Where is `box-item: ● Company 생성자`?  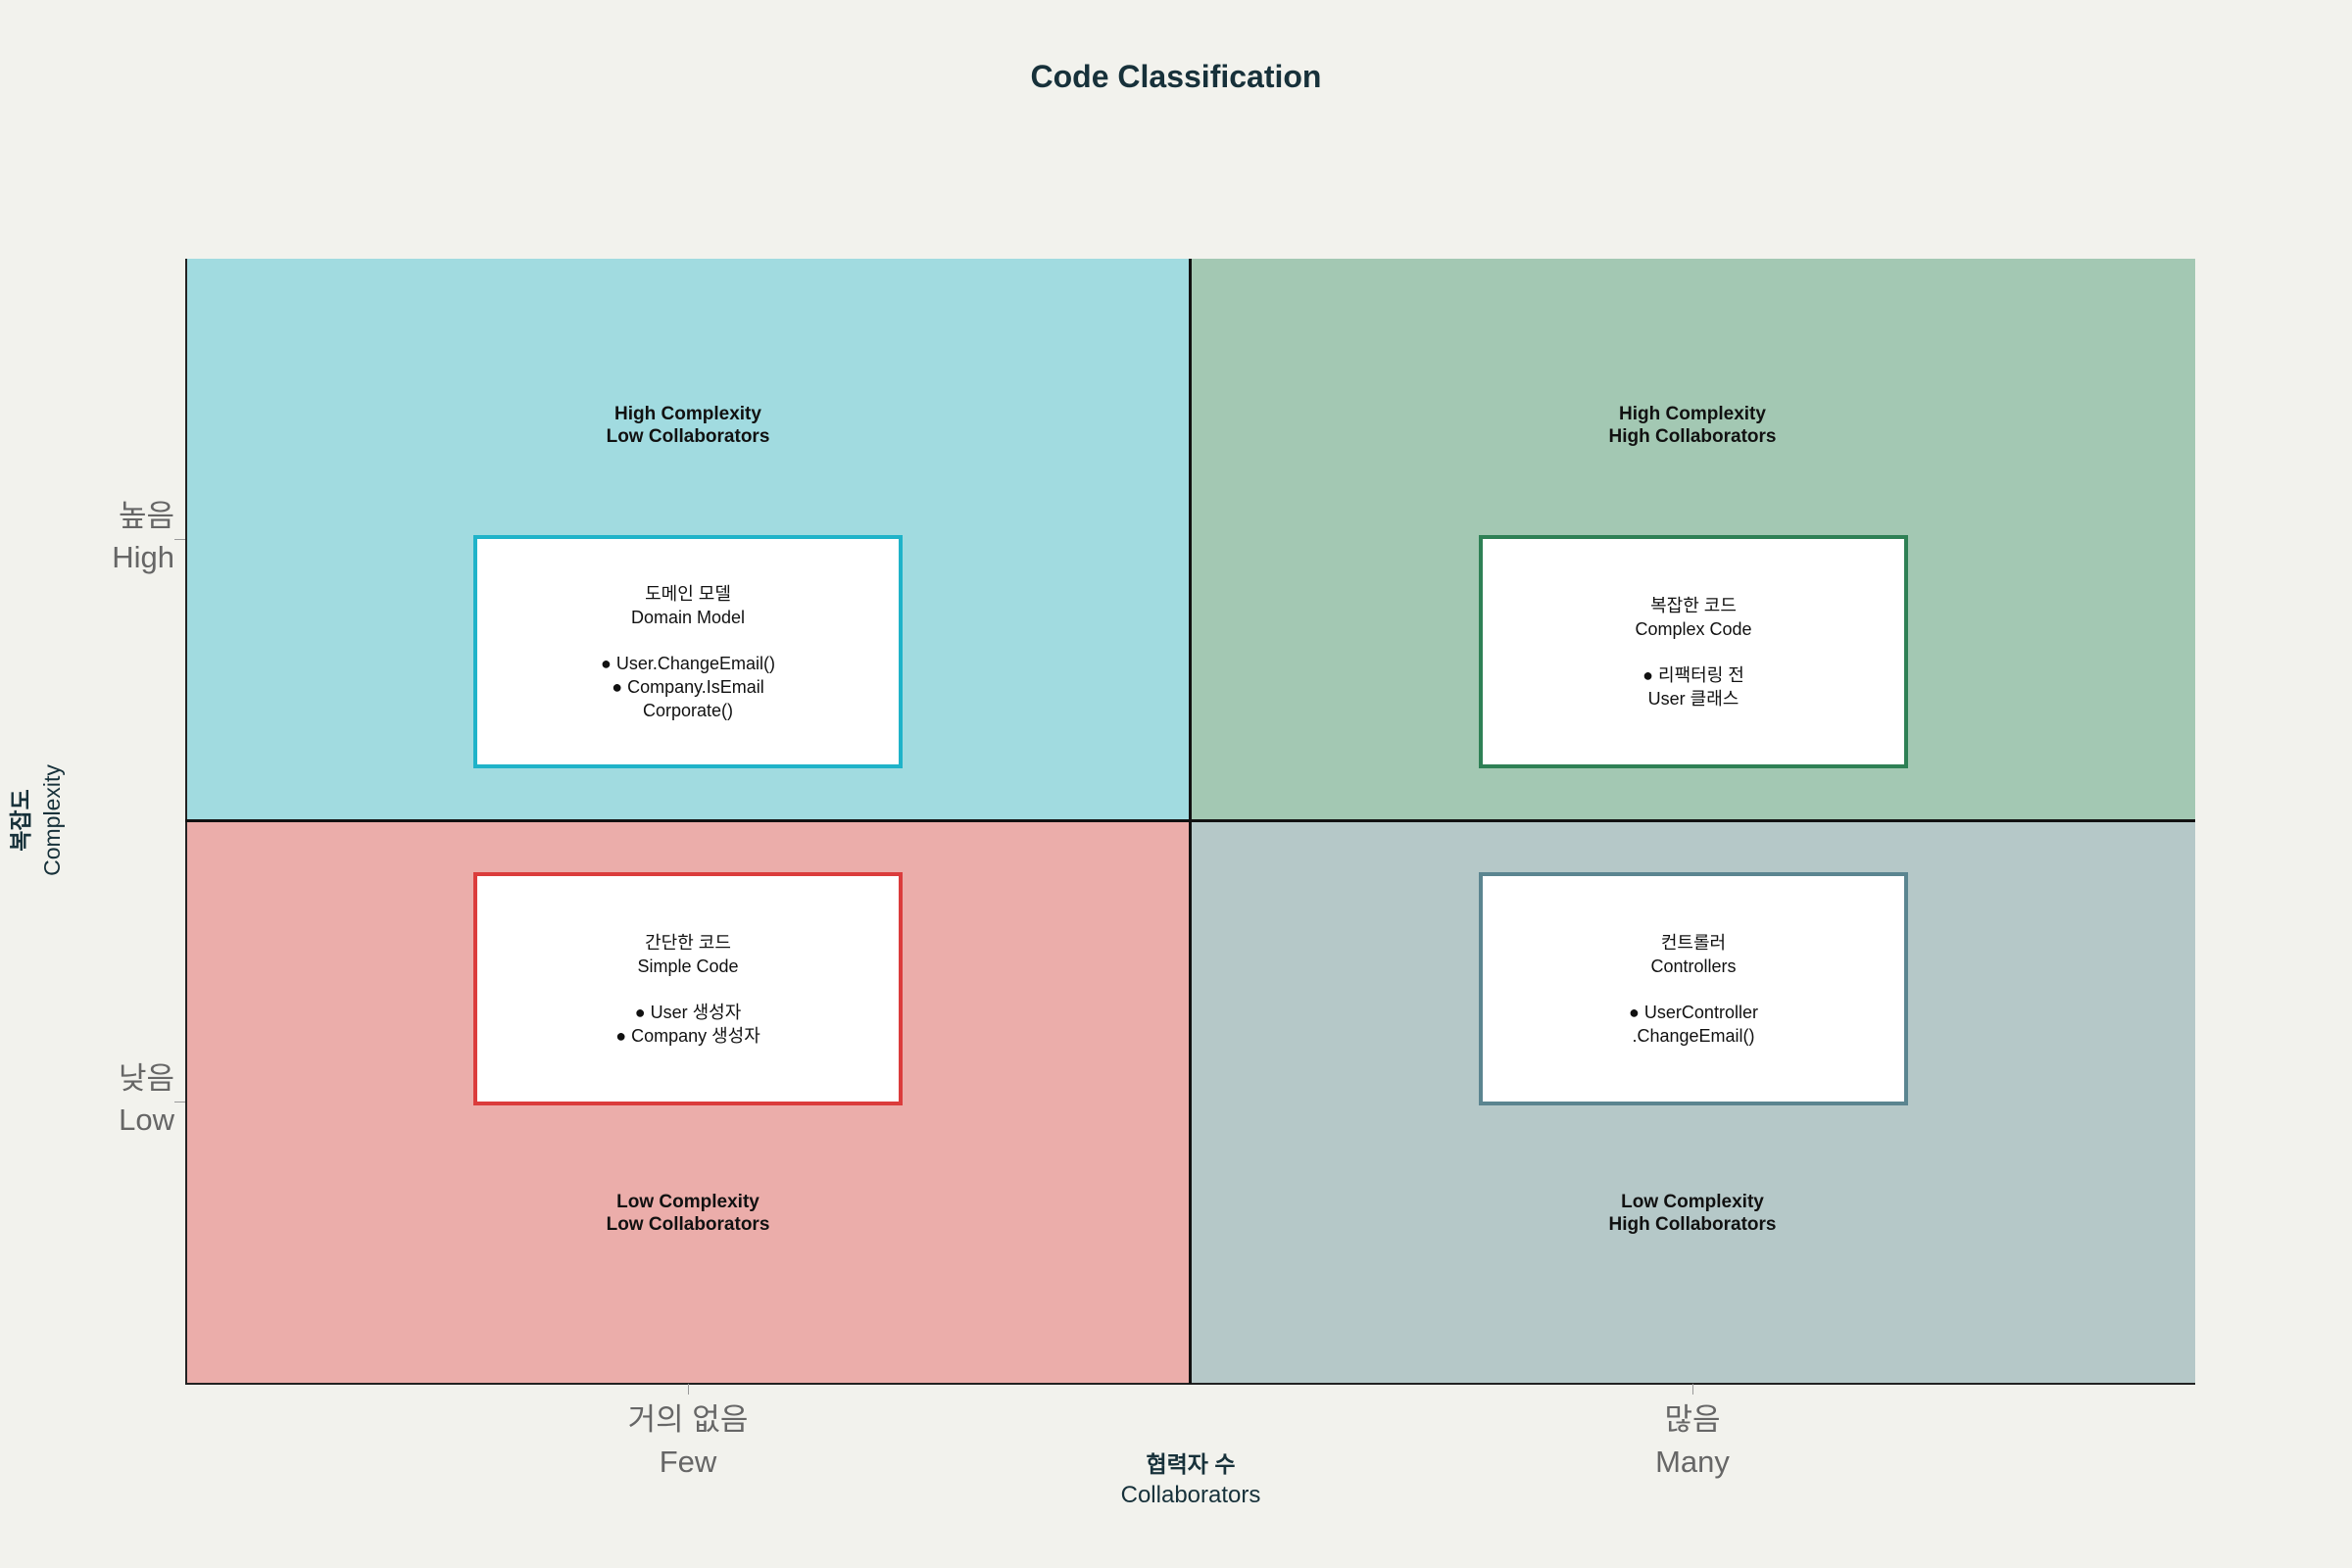
box-item: ● Company 생성자 is located at coordinates (687, 1035).